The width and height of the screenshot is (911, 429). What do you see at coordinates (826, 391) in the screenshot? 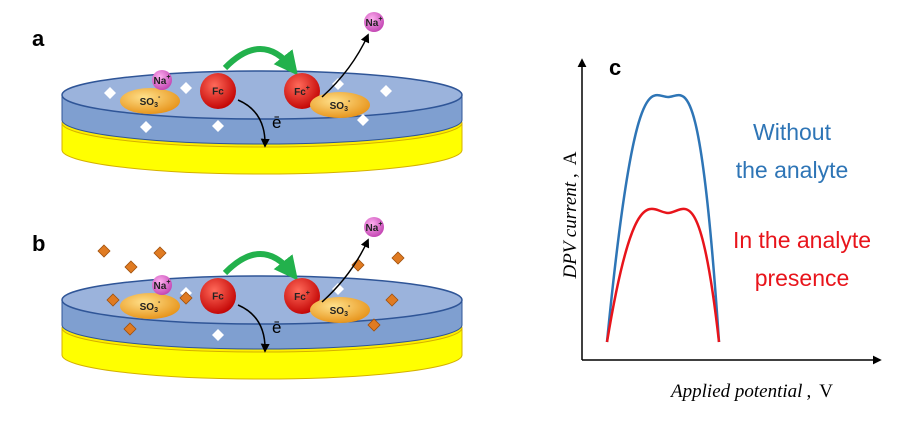
I see `x-axis-unit: V` at bounding box center [826, 391].